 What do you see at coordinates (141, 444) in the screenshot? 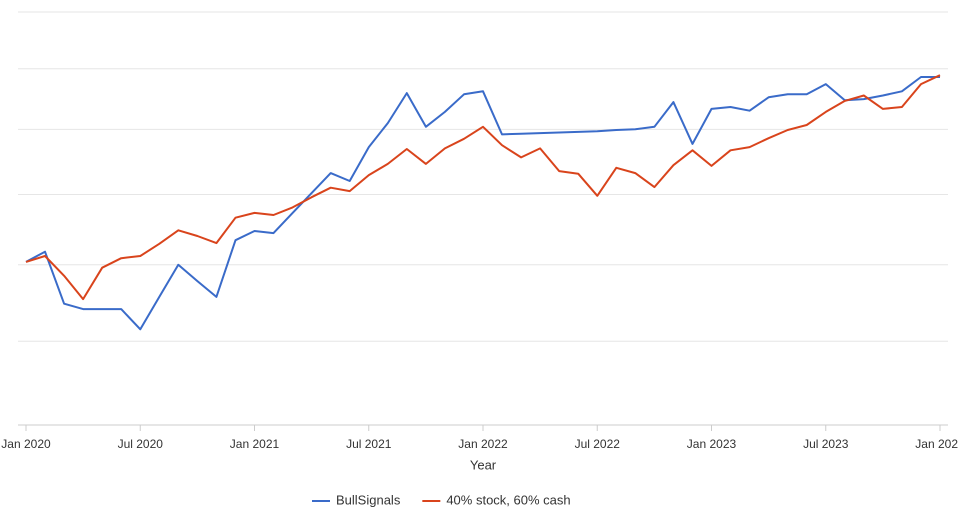
I see `x-tick-label: Jul 2020` at bounding box center [141, 444].